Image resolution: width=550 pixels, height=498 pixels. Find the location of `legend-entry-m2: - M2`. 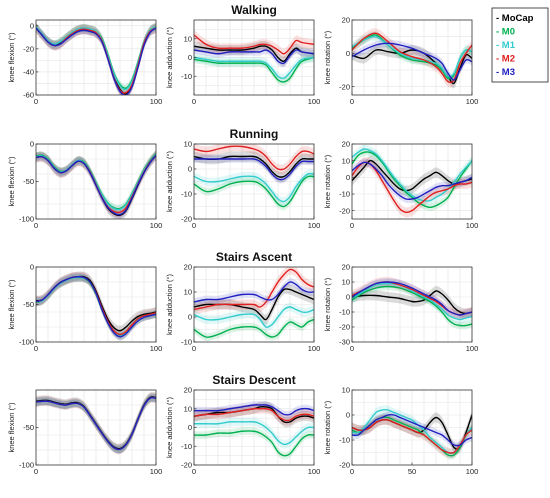

legend-entry-m2: - M2 is located at coordinates (505, 59).